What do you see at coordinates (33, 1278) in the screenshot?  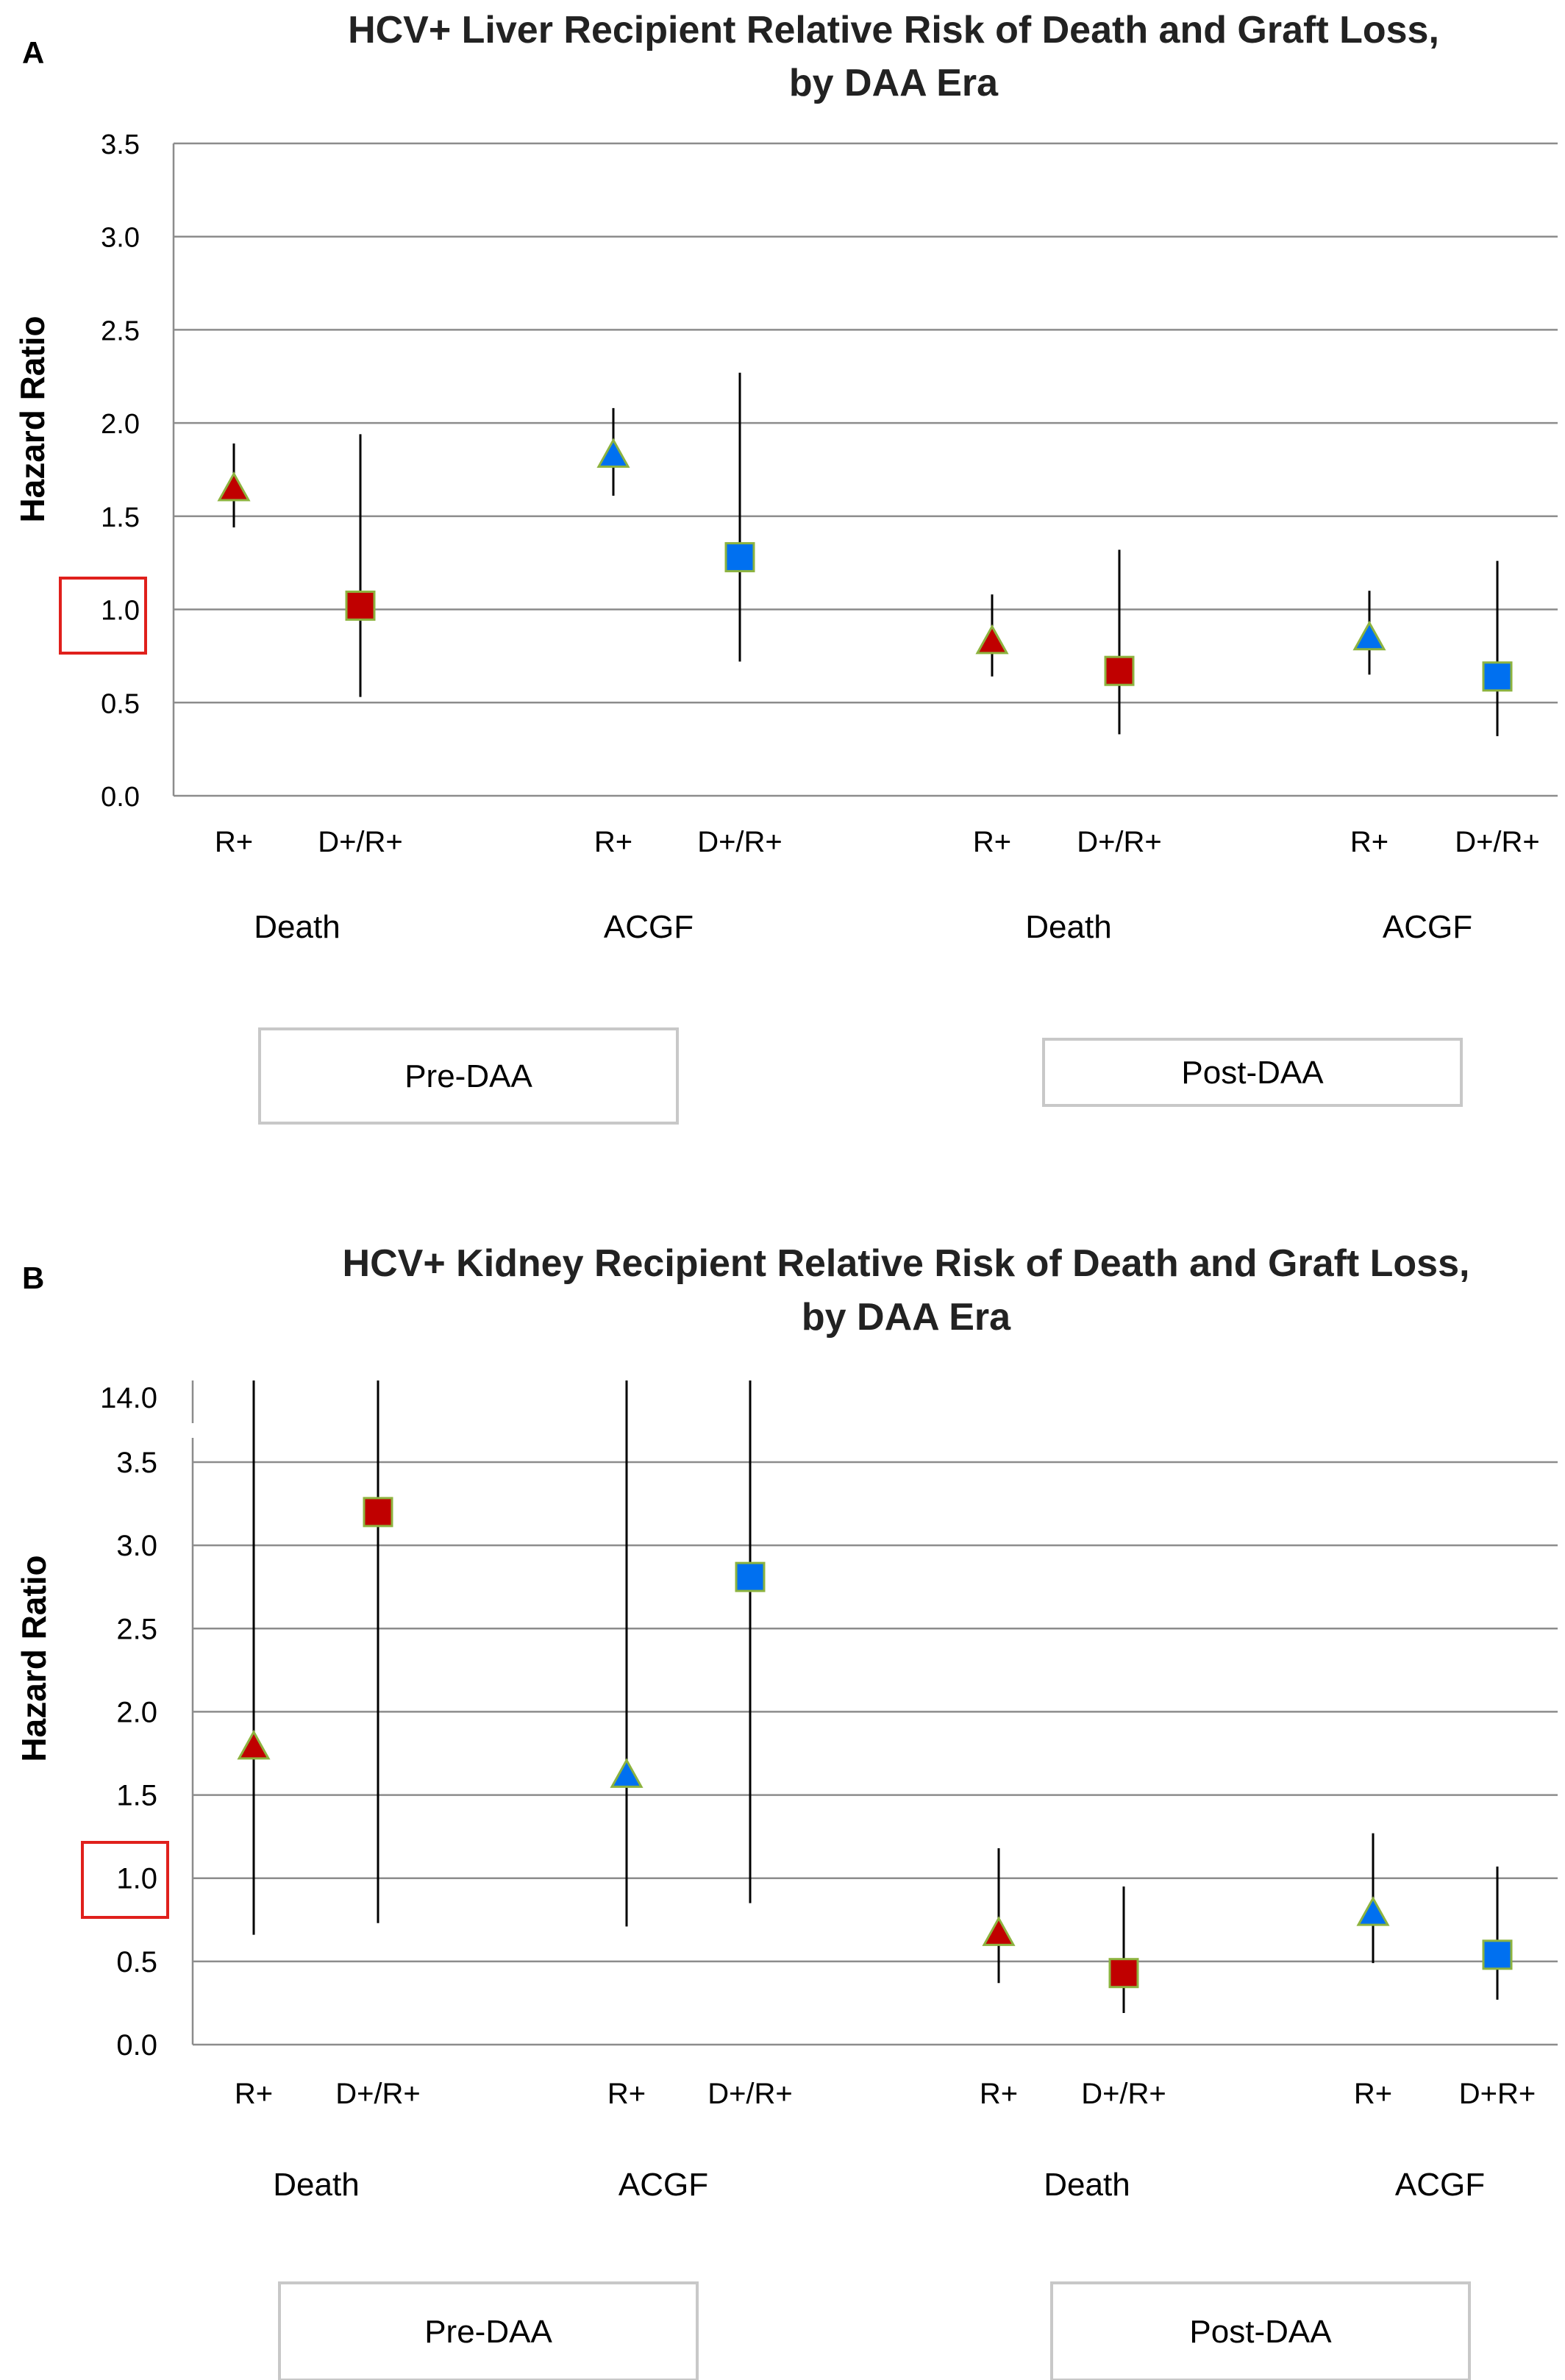 I see `panel-label: B` at bounding box center [33, 1278].